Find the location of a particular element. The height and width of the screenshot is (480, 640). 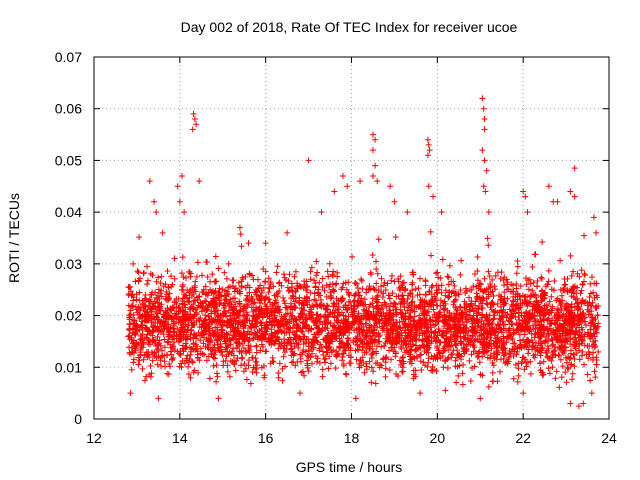

y-tick-label: 0 is located at coordinates (78, 419).